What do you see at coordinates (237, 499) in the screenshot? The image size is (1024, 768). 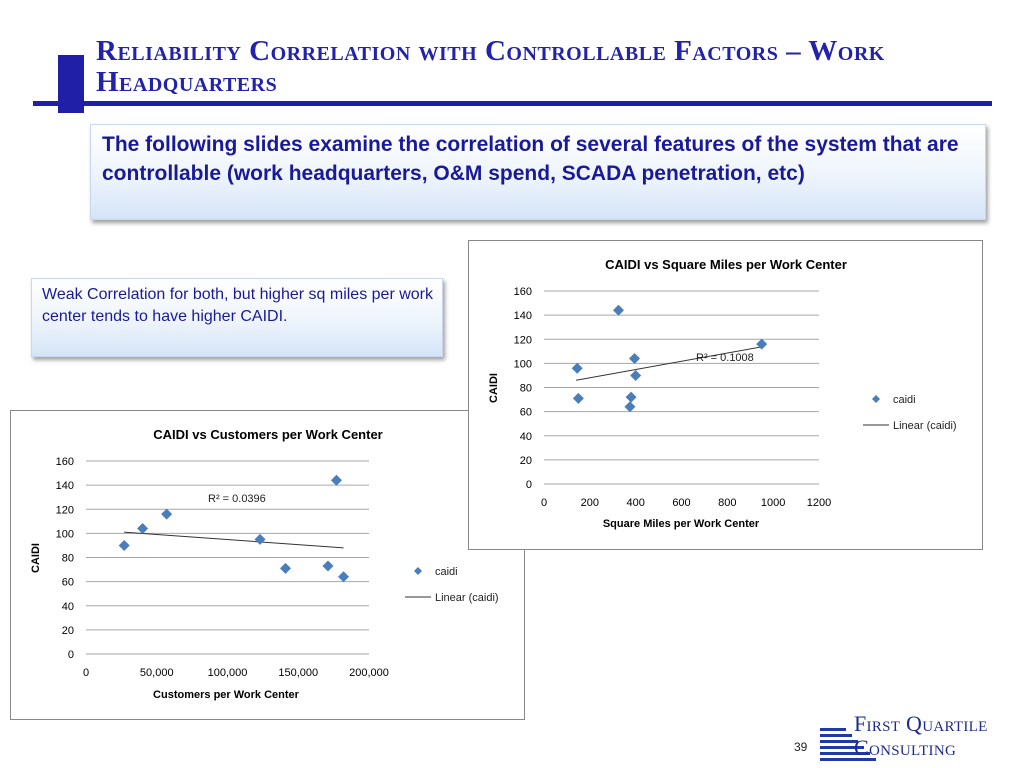 I see `r-squared-label: R² = 0.0396` at bounding box center [237, 499].